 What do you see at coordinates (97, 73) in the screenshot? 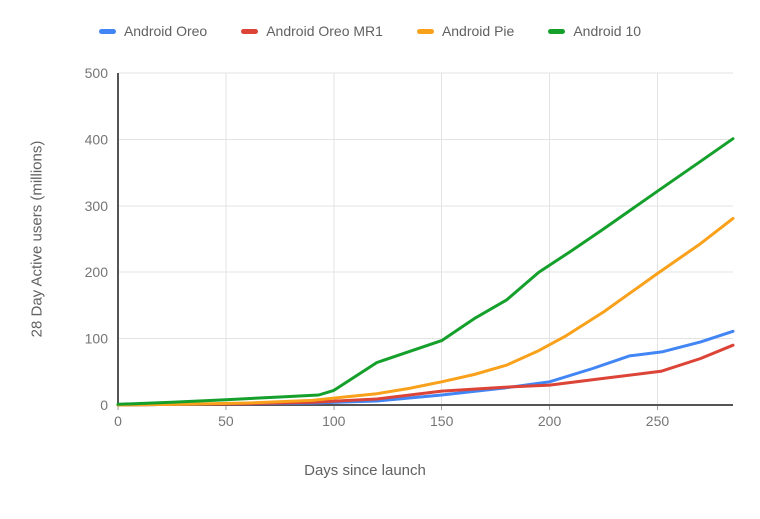
I see `y-tick-label: 500` at bounding box center [97, 73].